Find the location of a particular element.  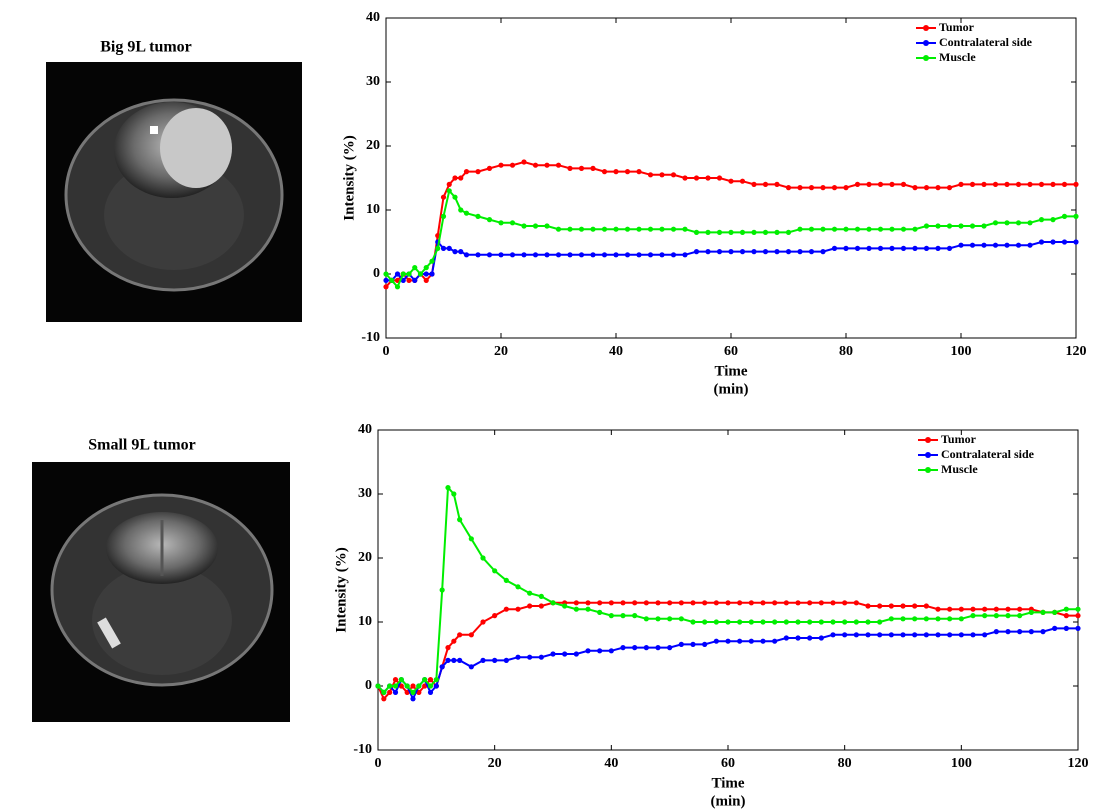

y-tick-label: 20 is located at coordinates (373, 145).